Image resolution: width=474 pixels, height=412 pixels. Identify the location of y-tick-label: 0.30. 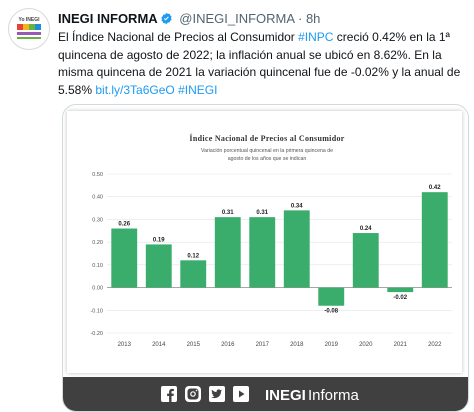
(97, 220).